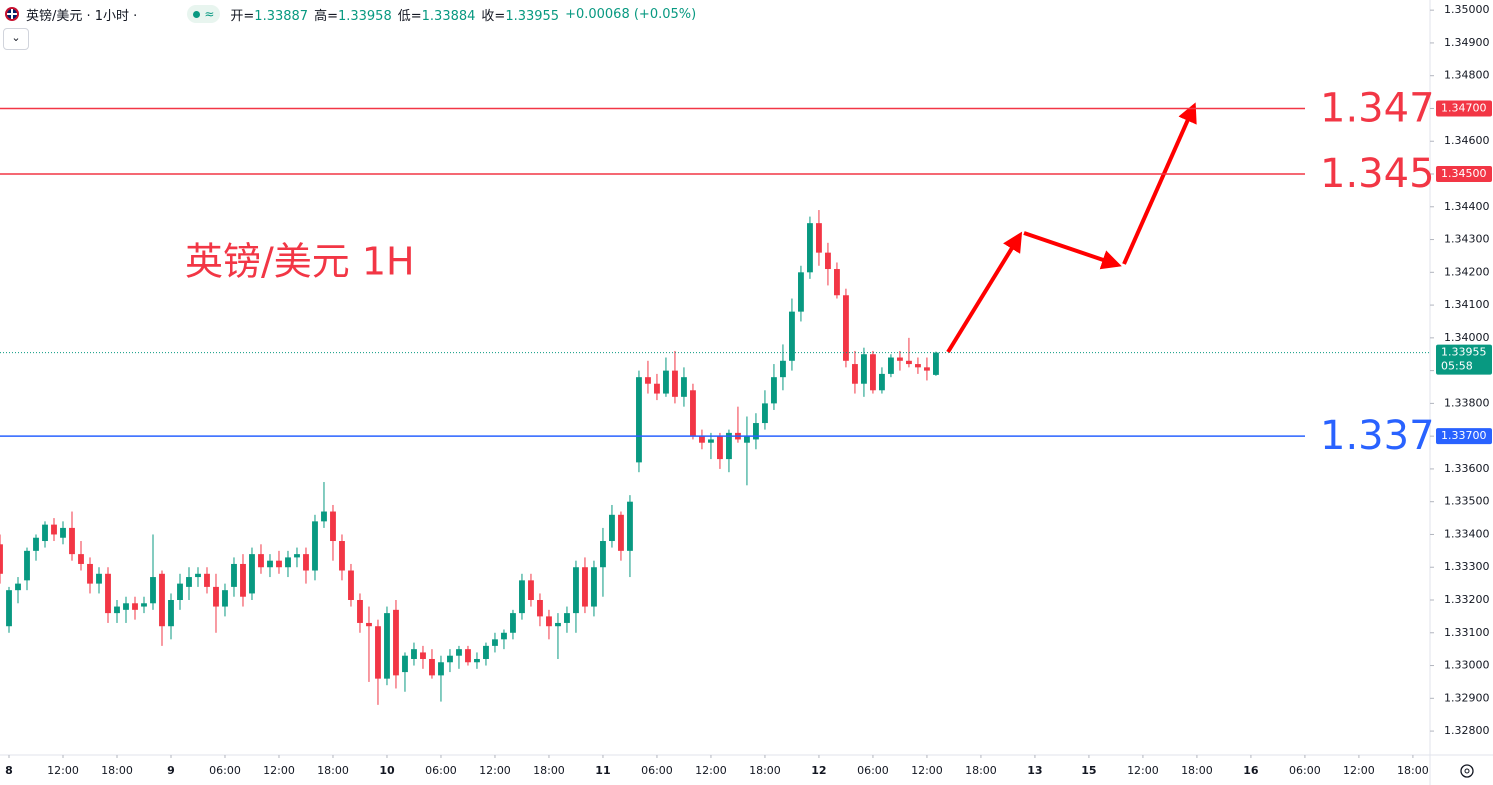  I want to click on x-tick-label: 06:00, so click(225, 770).